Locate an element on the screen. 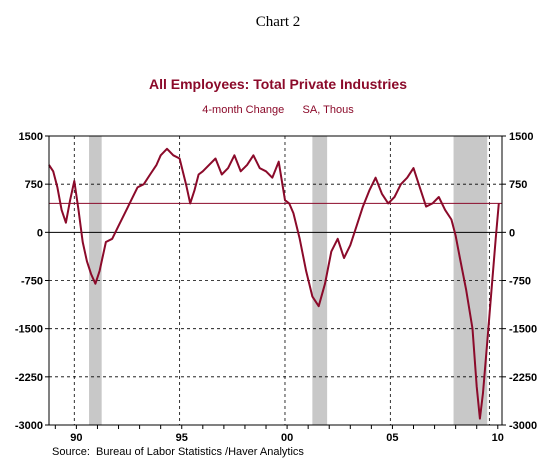 The width and height of the screenshot is (556, 464). y-tick-label-left: -2250 is located at coordinates (29, 378).